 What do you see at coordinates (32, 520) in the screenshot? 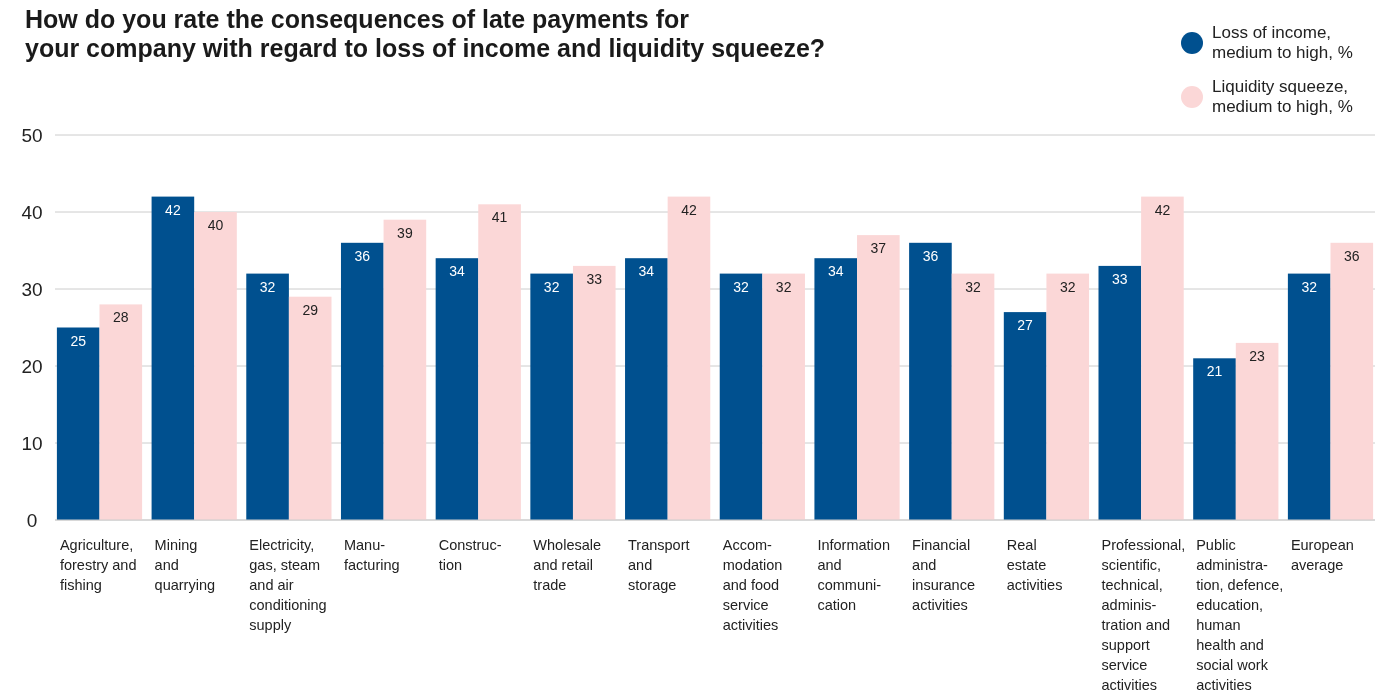
I see `y-tick-label: 0` at bounding box center [32, 520].